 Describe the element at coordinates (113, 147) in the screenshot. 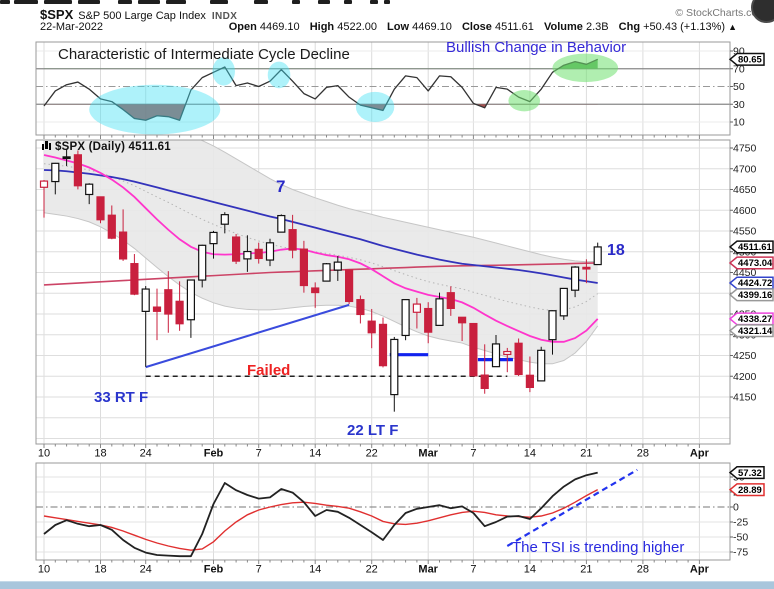

I see `chart-title-text: $SPX (Daily) 4511.61` at that location.